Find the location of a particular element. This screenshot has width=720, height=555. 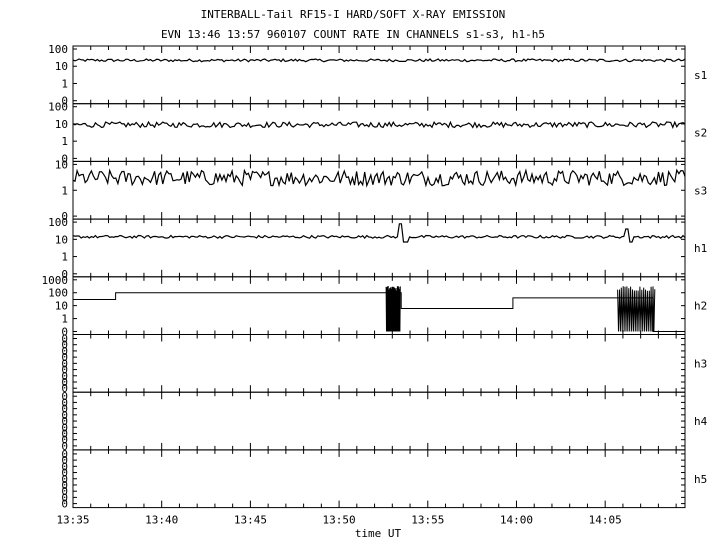

y-tick-label-h5-1: 0 is located at coordinates (64, 460).